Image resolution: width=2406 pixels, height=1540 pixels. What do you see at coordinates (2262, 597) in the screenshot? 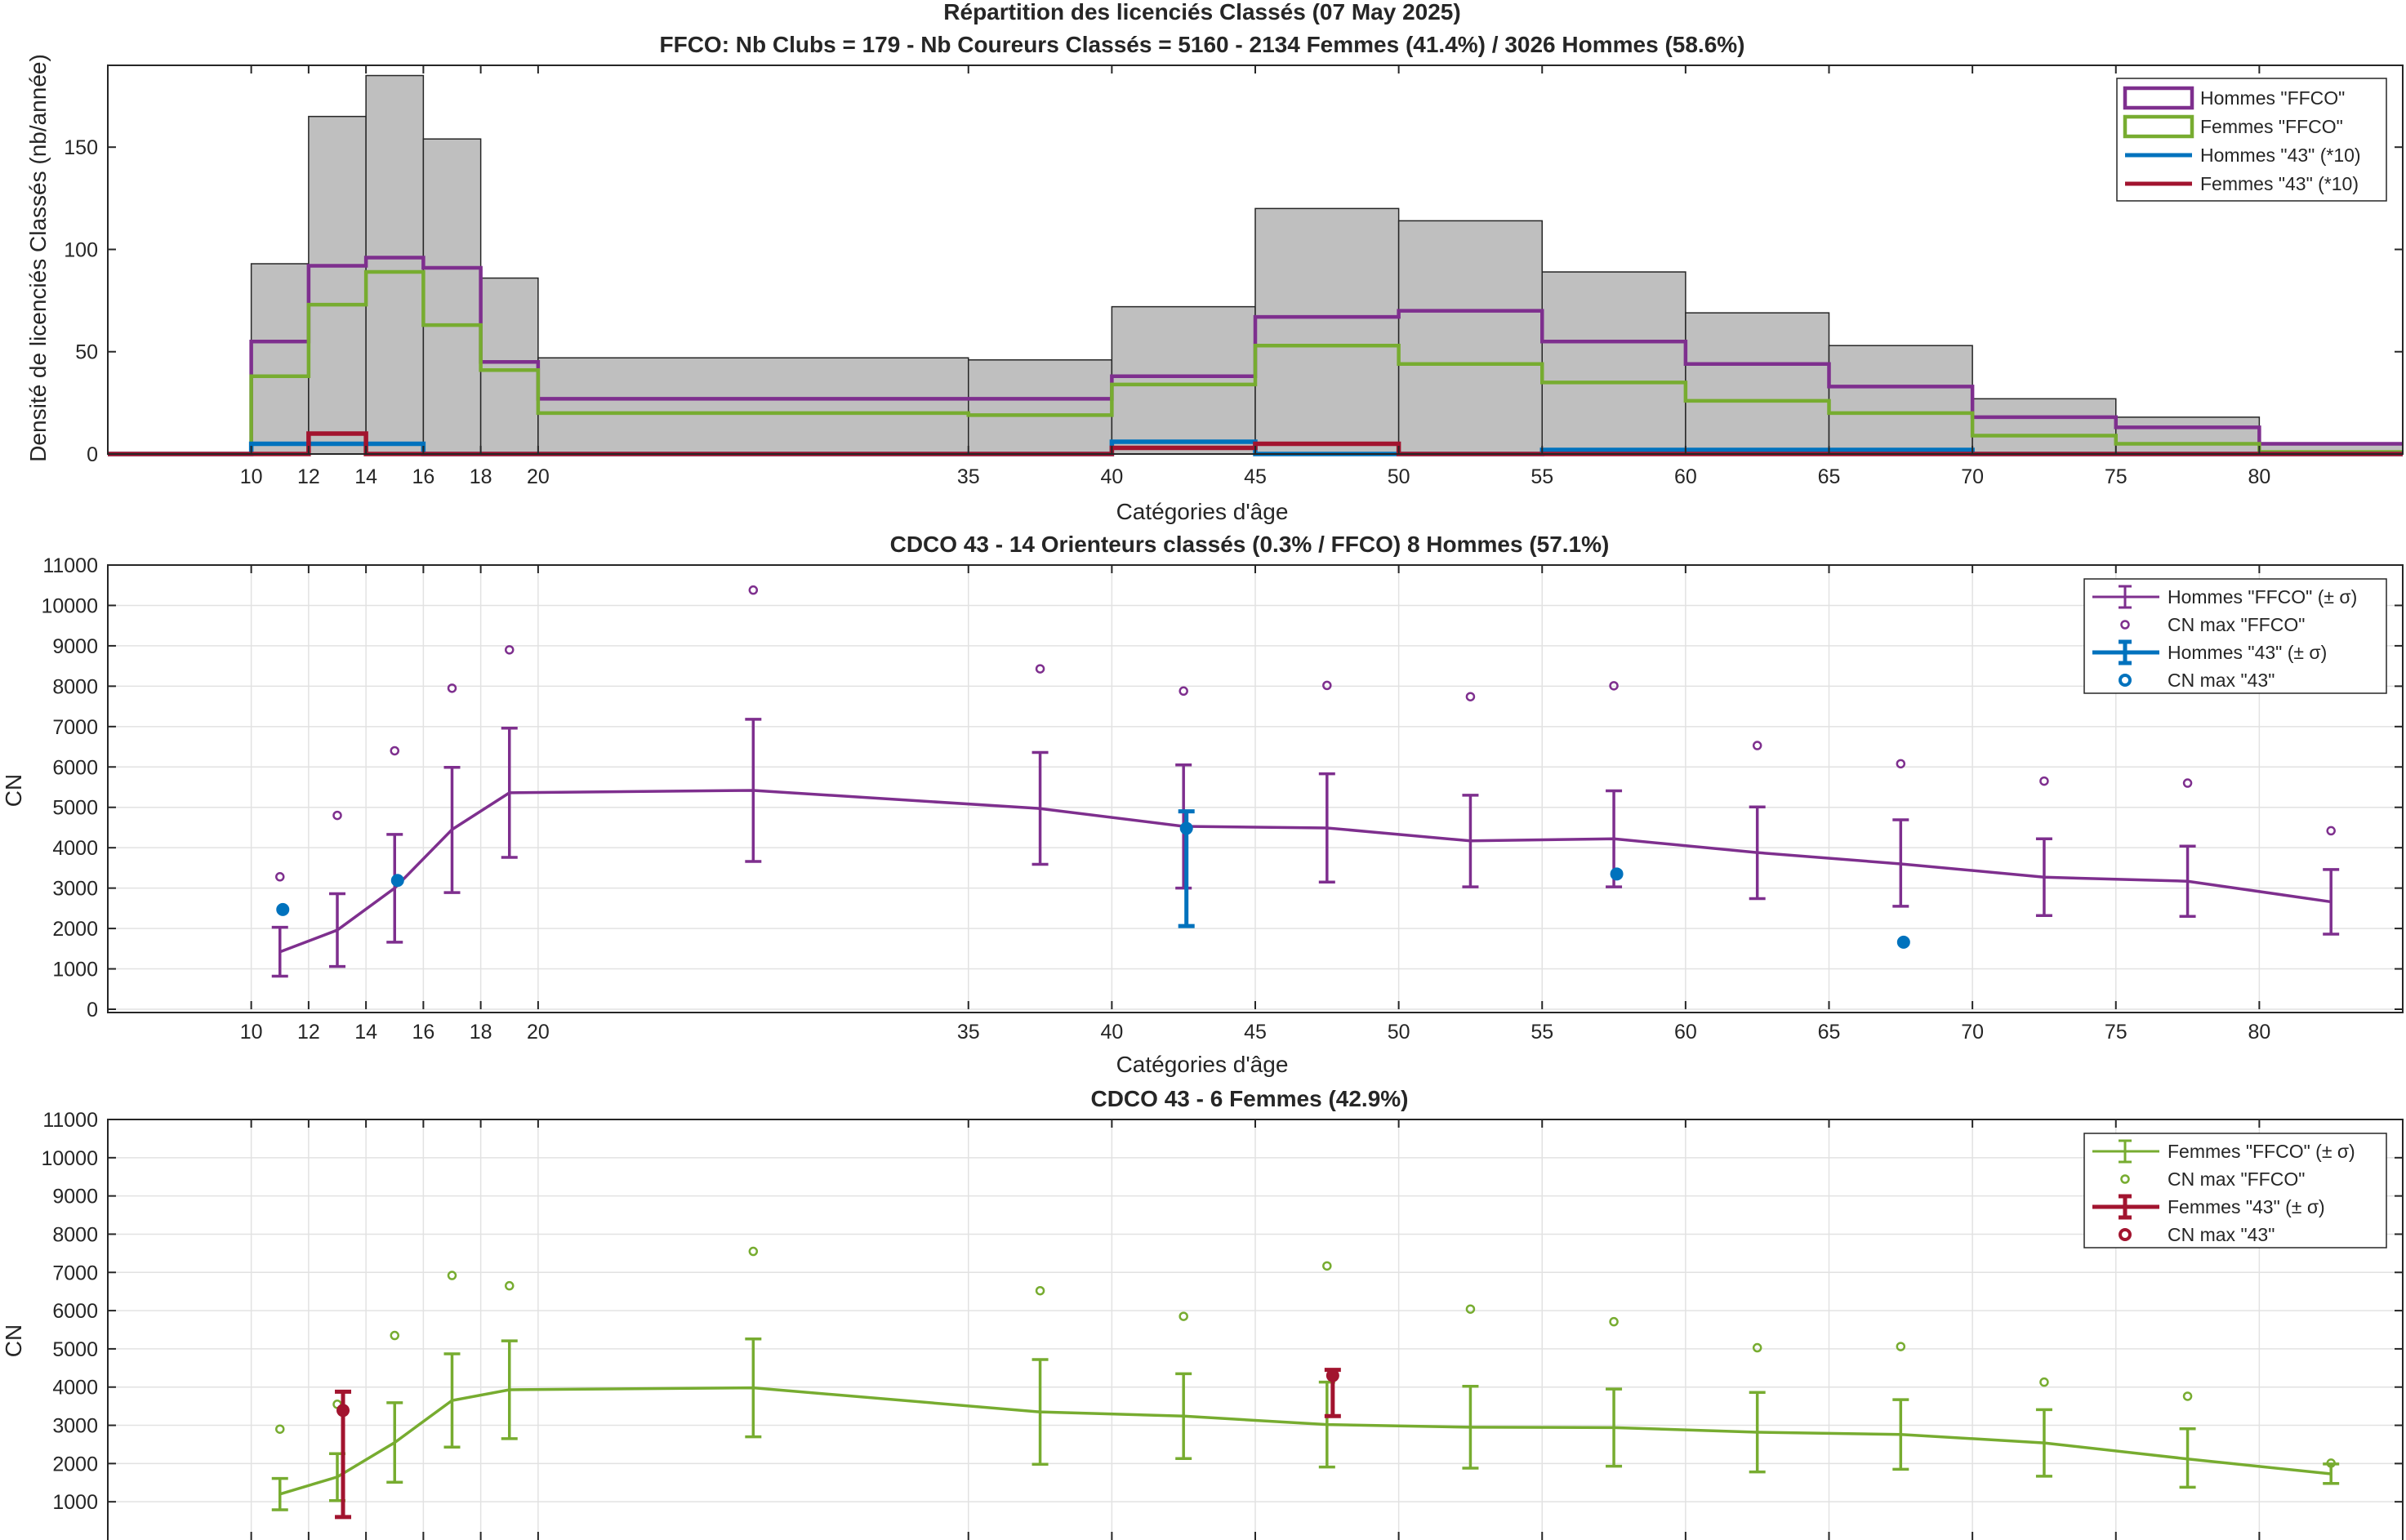
I see `legend-label: Hommes "FFCO" (± σ)` at bounding box center [2262, 597].